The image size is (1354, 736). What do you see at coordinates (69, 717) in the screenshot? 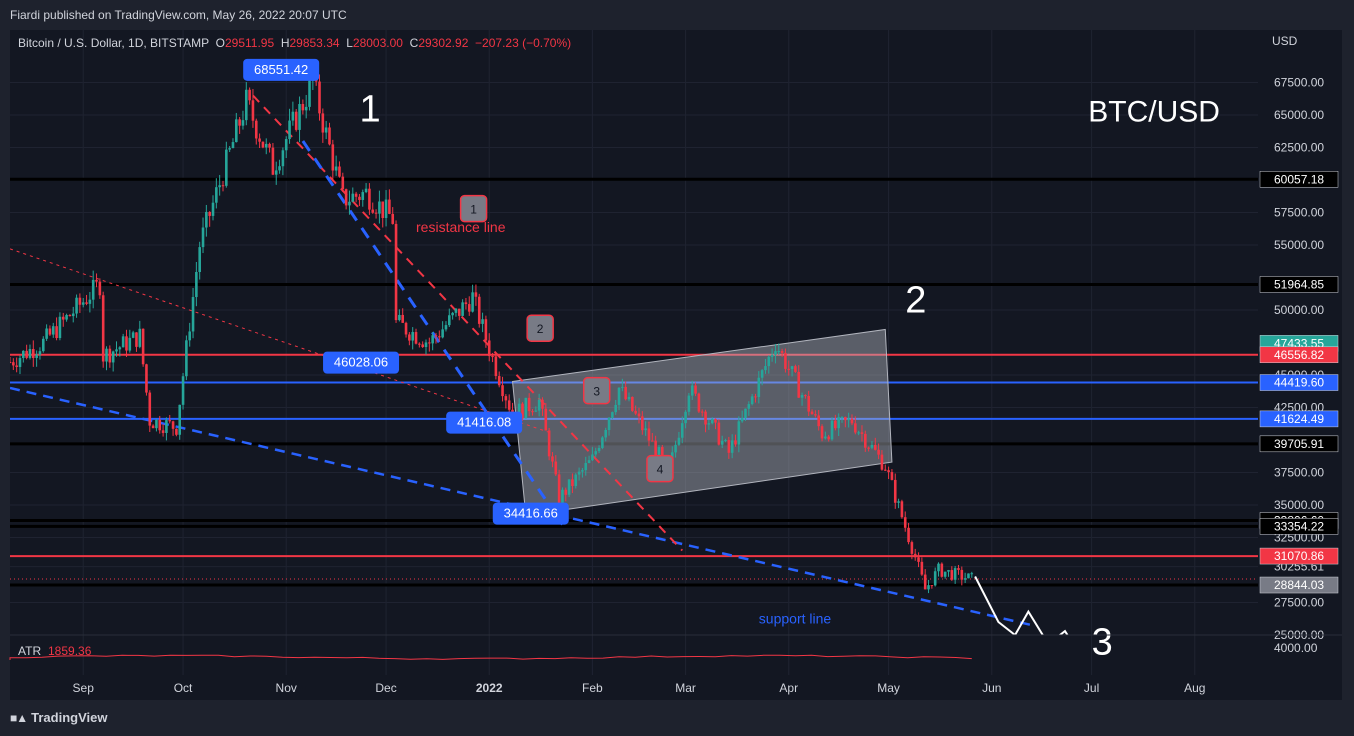
I see `brand-name: TradingView` at bounding box center [69, 717].